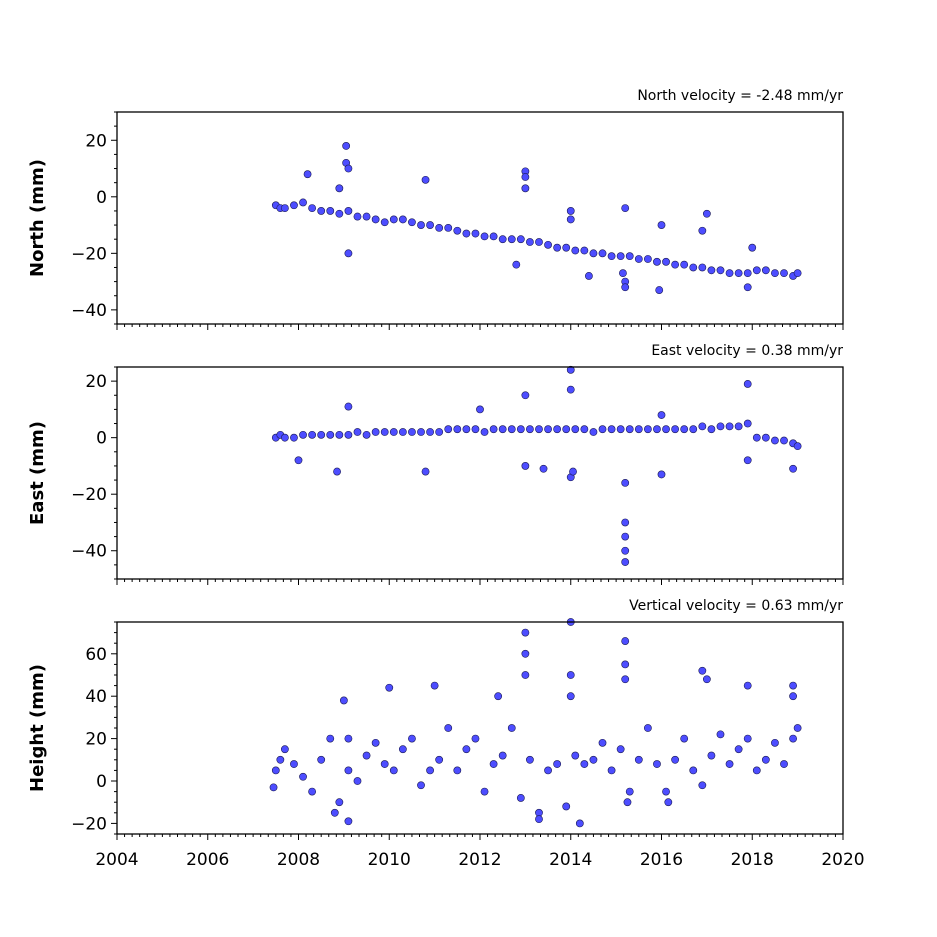 Image resolution: width=937 pixels, height=937 pixels. I want to click on east-y-tick-label: −40, so click(89, 552).